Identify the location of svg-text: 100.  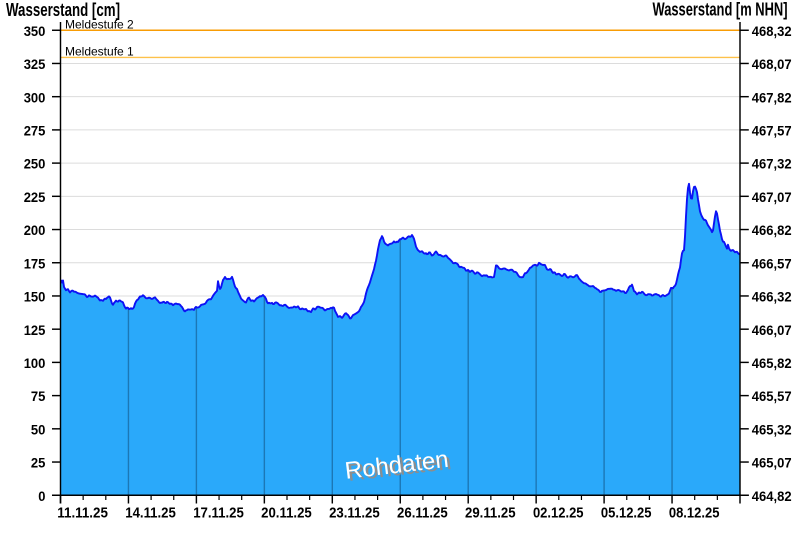
(35, 363).